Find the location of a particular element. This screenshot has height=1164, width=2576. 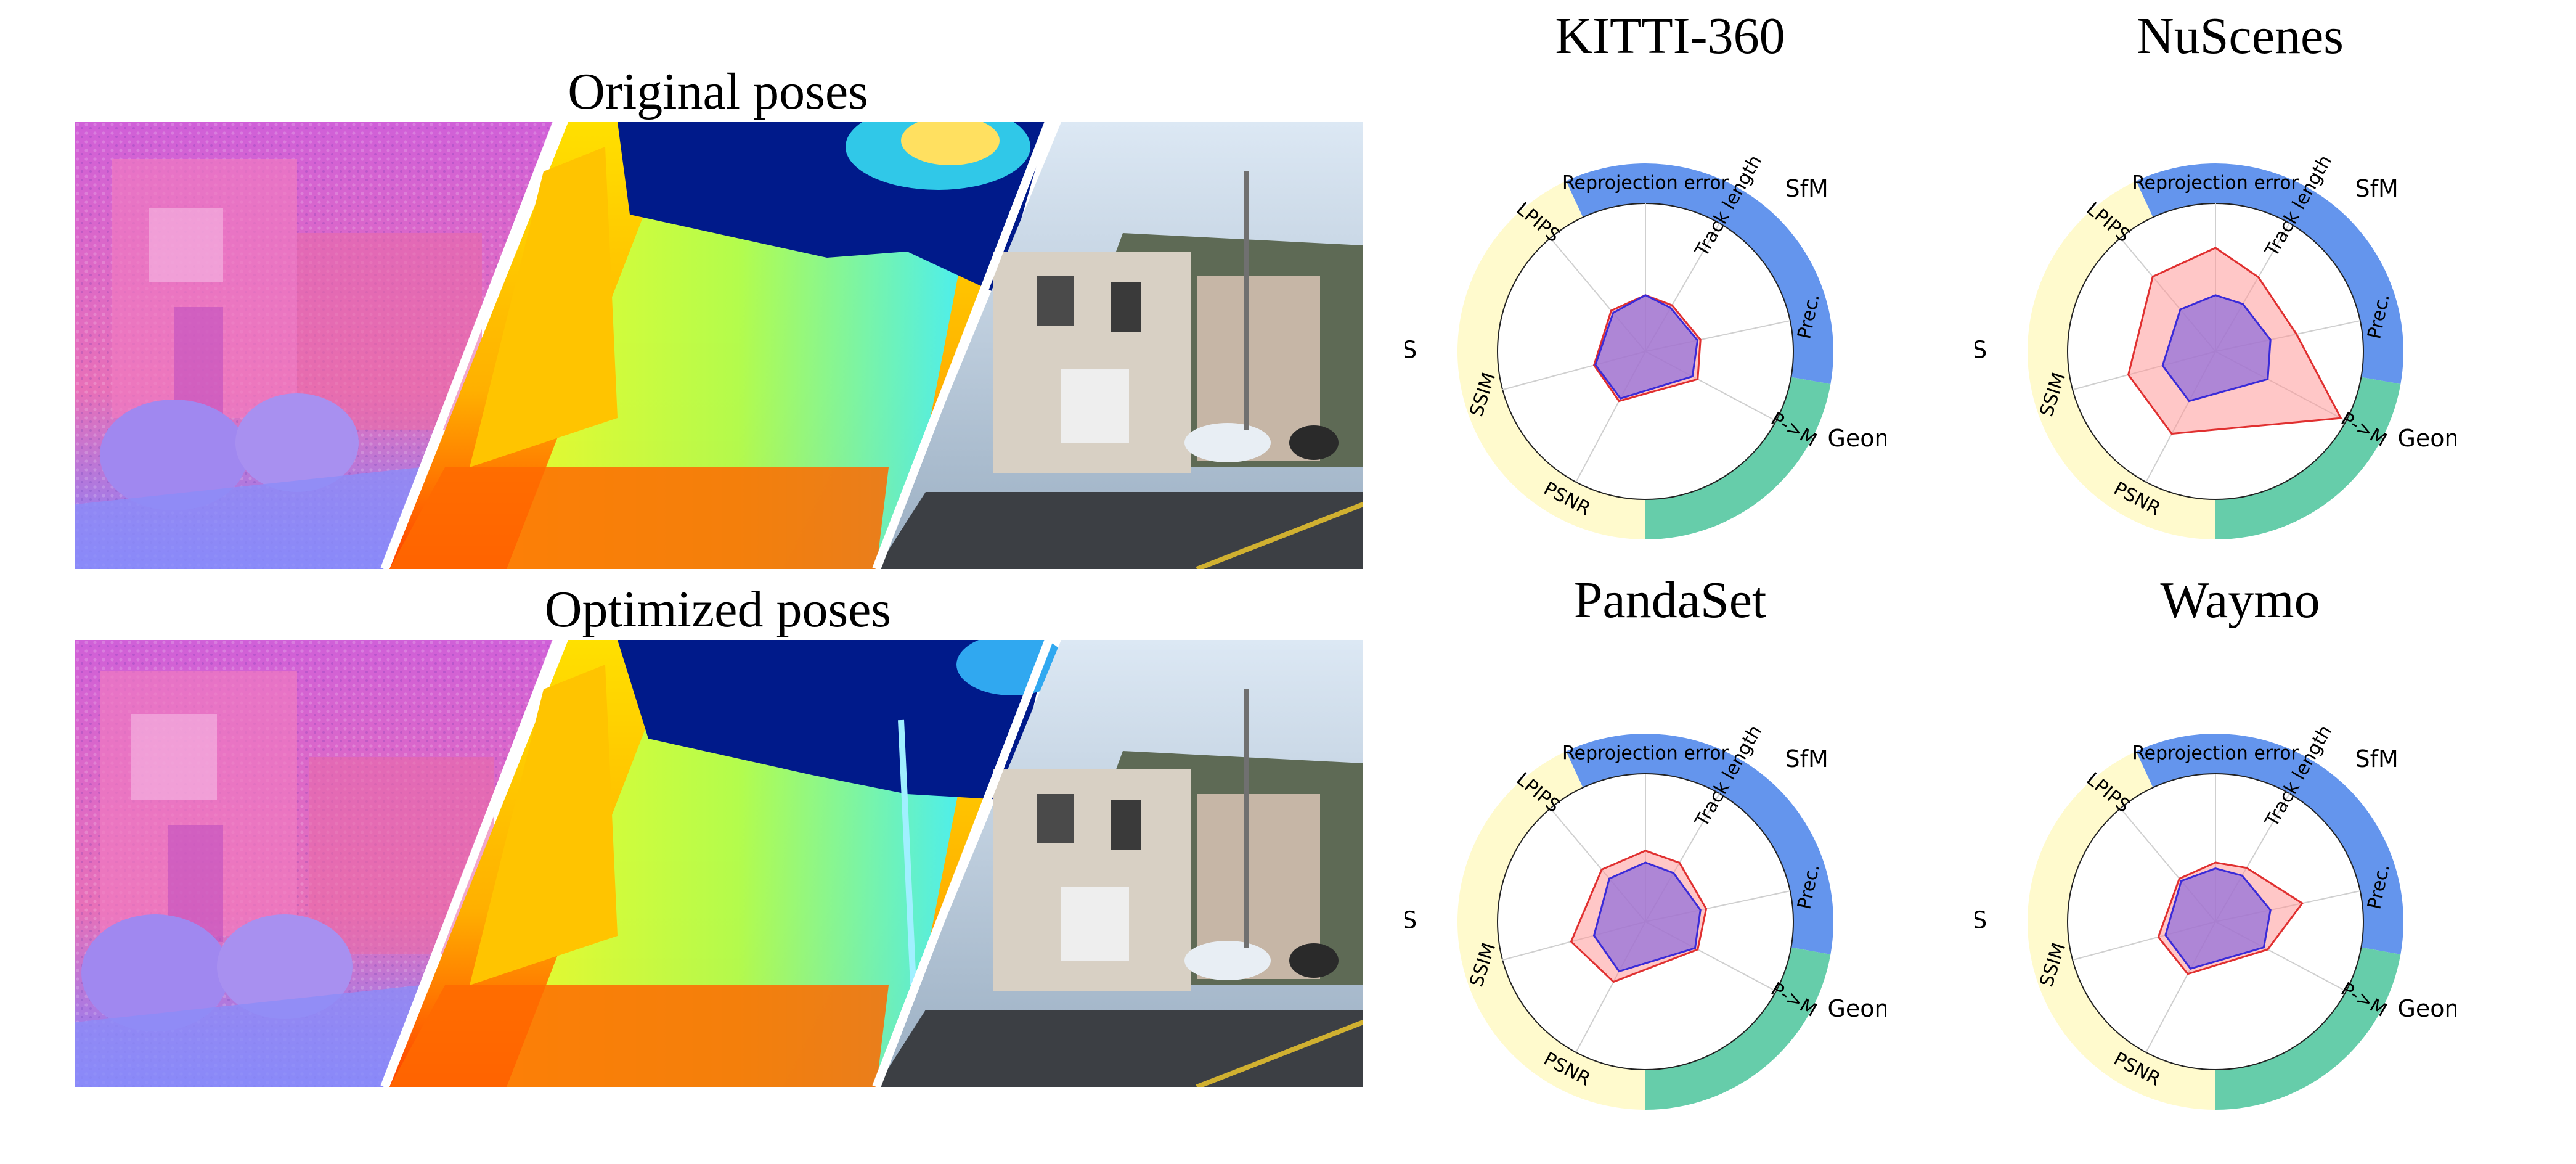

radar-title-pandaset: PandaSet is located at coordinates (1670, 600).